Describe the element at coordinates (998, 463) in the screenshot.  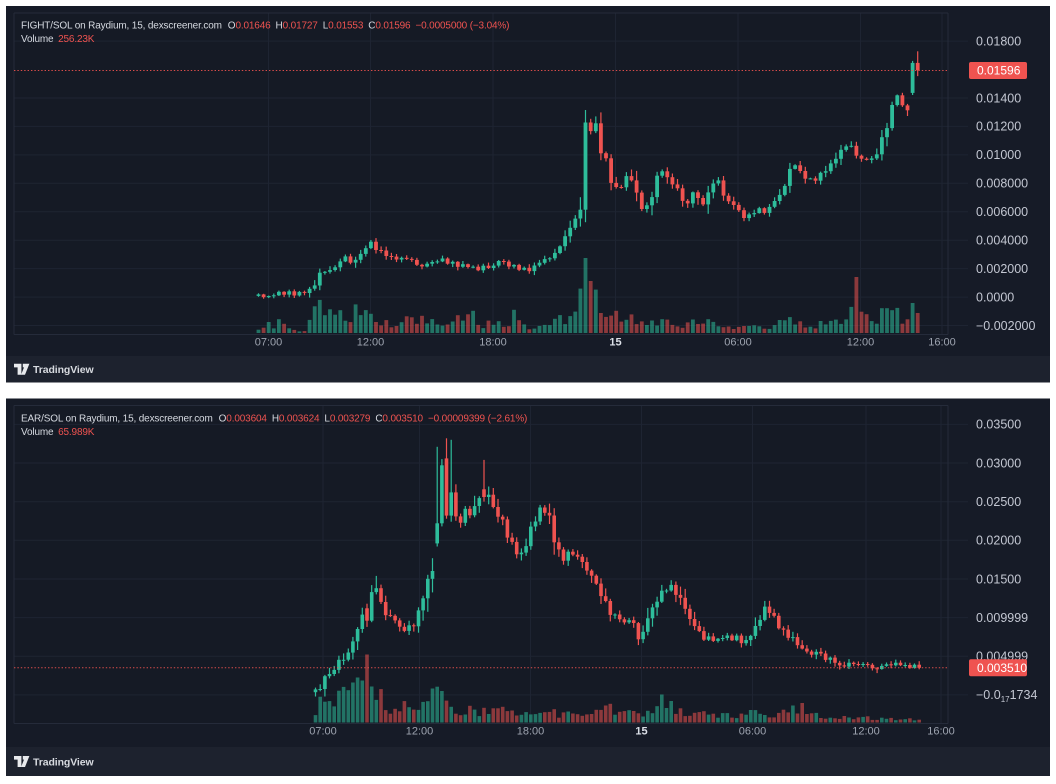
I see `svg-text: 0.03000` at that location.